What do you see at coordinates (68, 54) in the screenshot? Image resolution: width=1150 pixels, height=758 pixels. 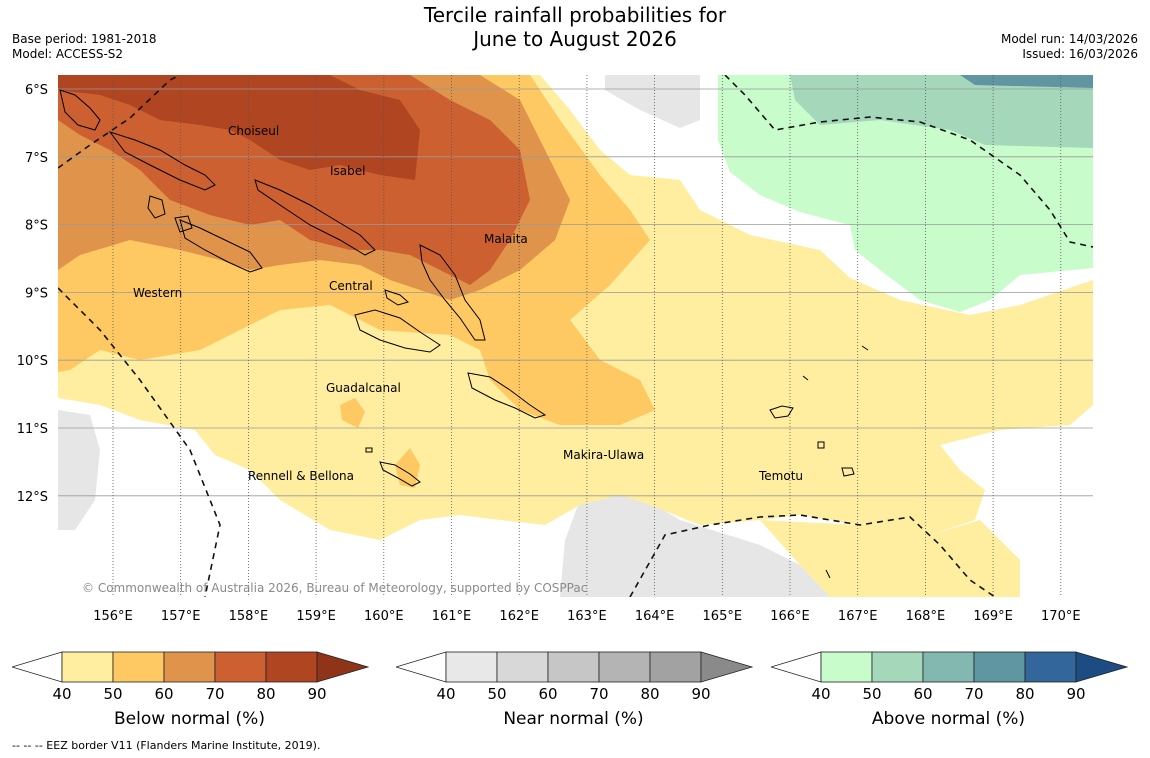 I see `model-name-text: Model: ACCESS-S2` at bounding box center [68, 54].